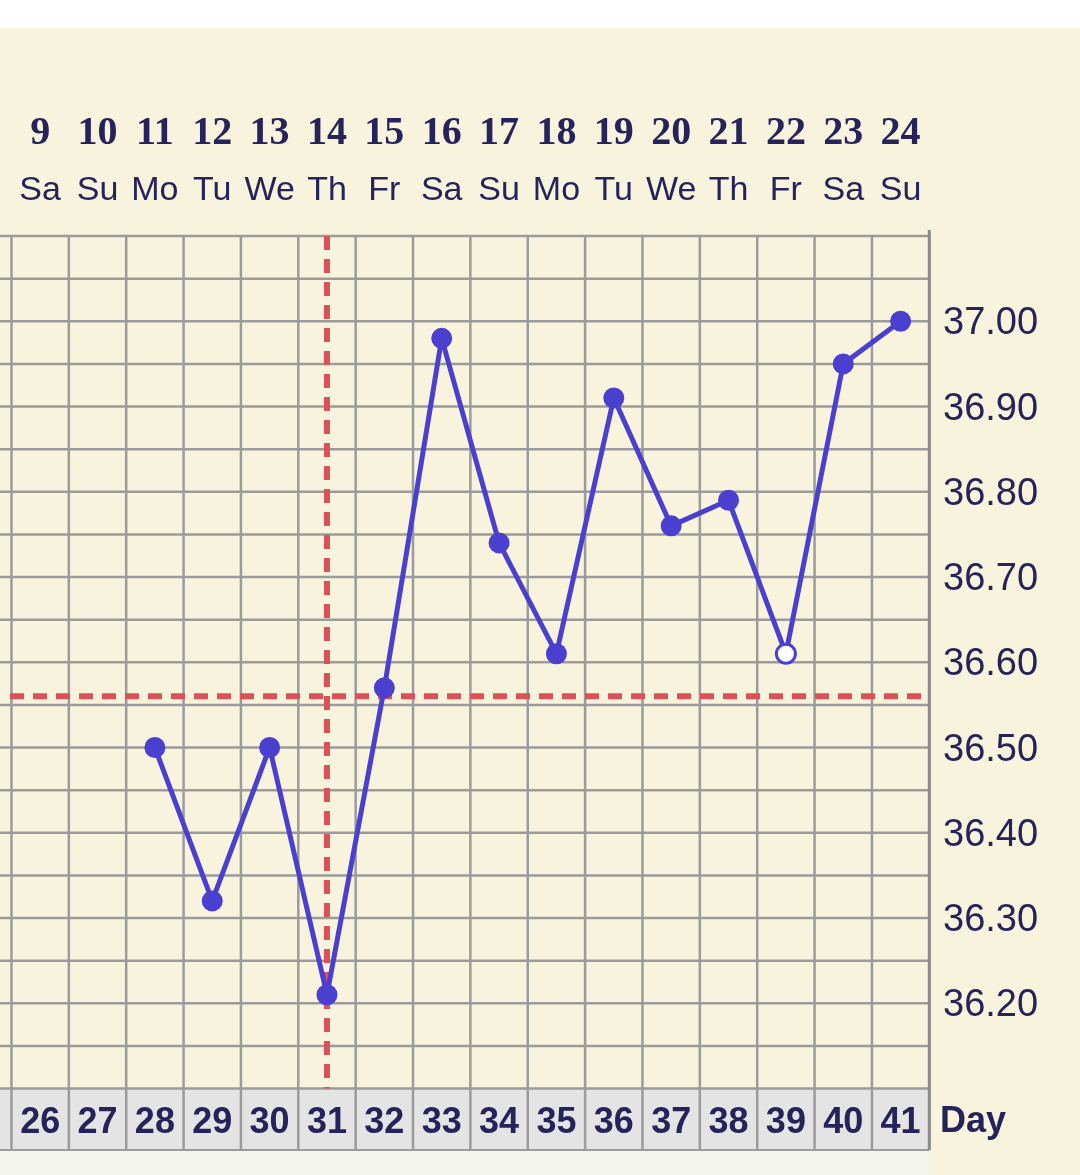 The image size is (1080, 1175). What do you see at coordinates (40, 157) in the screenshot?
I see `x2-tick-label: 9 Sa` at bounding box center [40, 157].